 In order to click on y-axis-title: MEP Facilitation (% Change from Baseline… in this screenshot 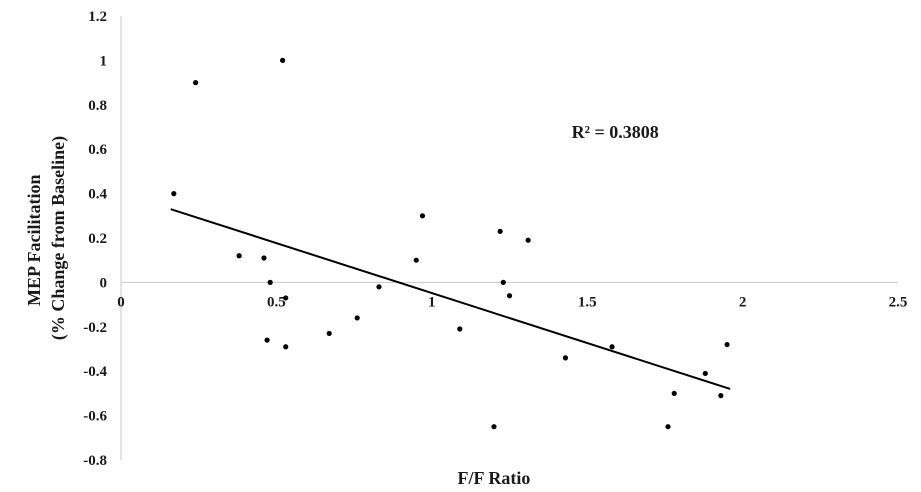, I will do `click(46, 238)`.